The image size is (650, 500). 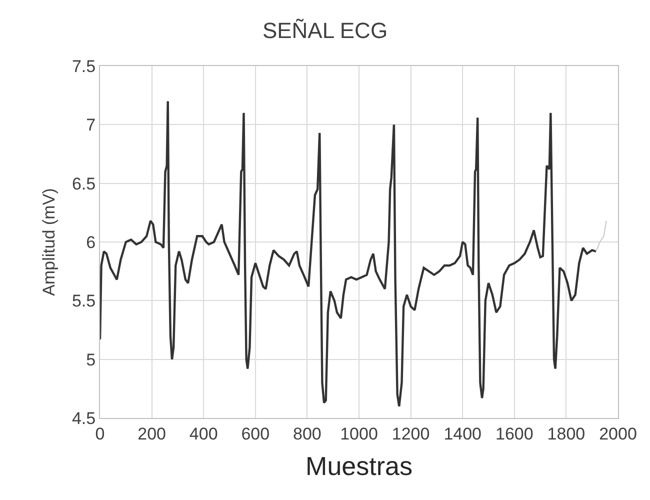 I want to click on y-tick-label: 5, so click(x=91, y=360).